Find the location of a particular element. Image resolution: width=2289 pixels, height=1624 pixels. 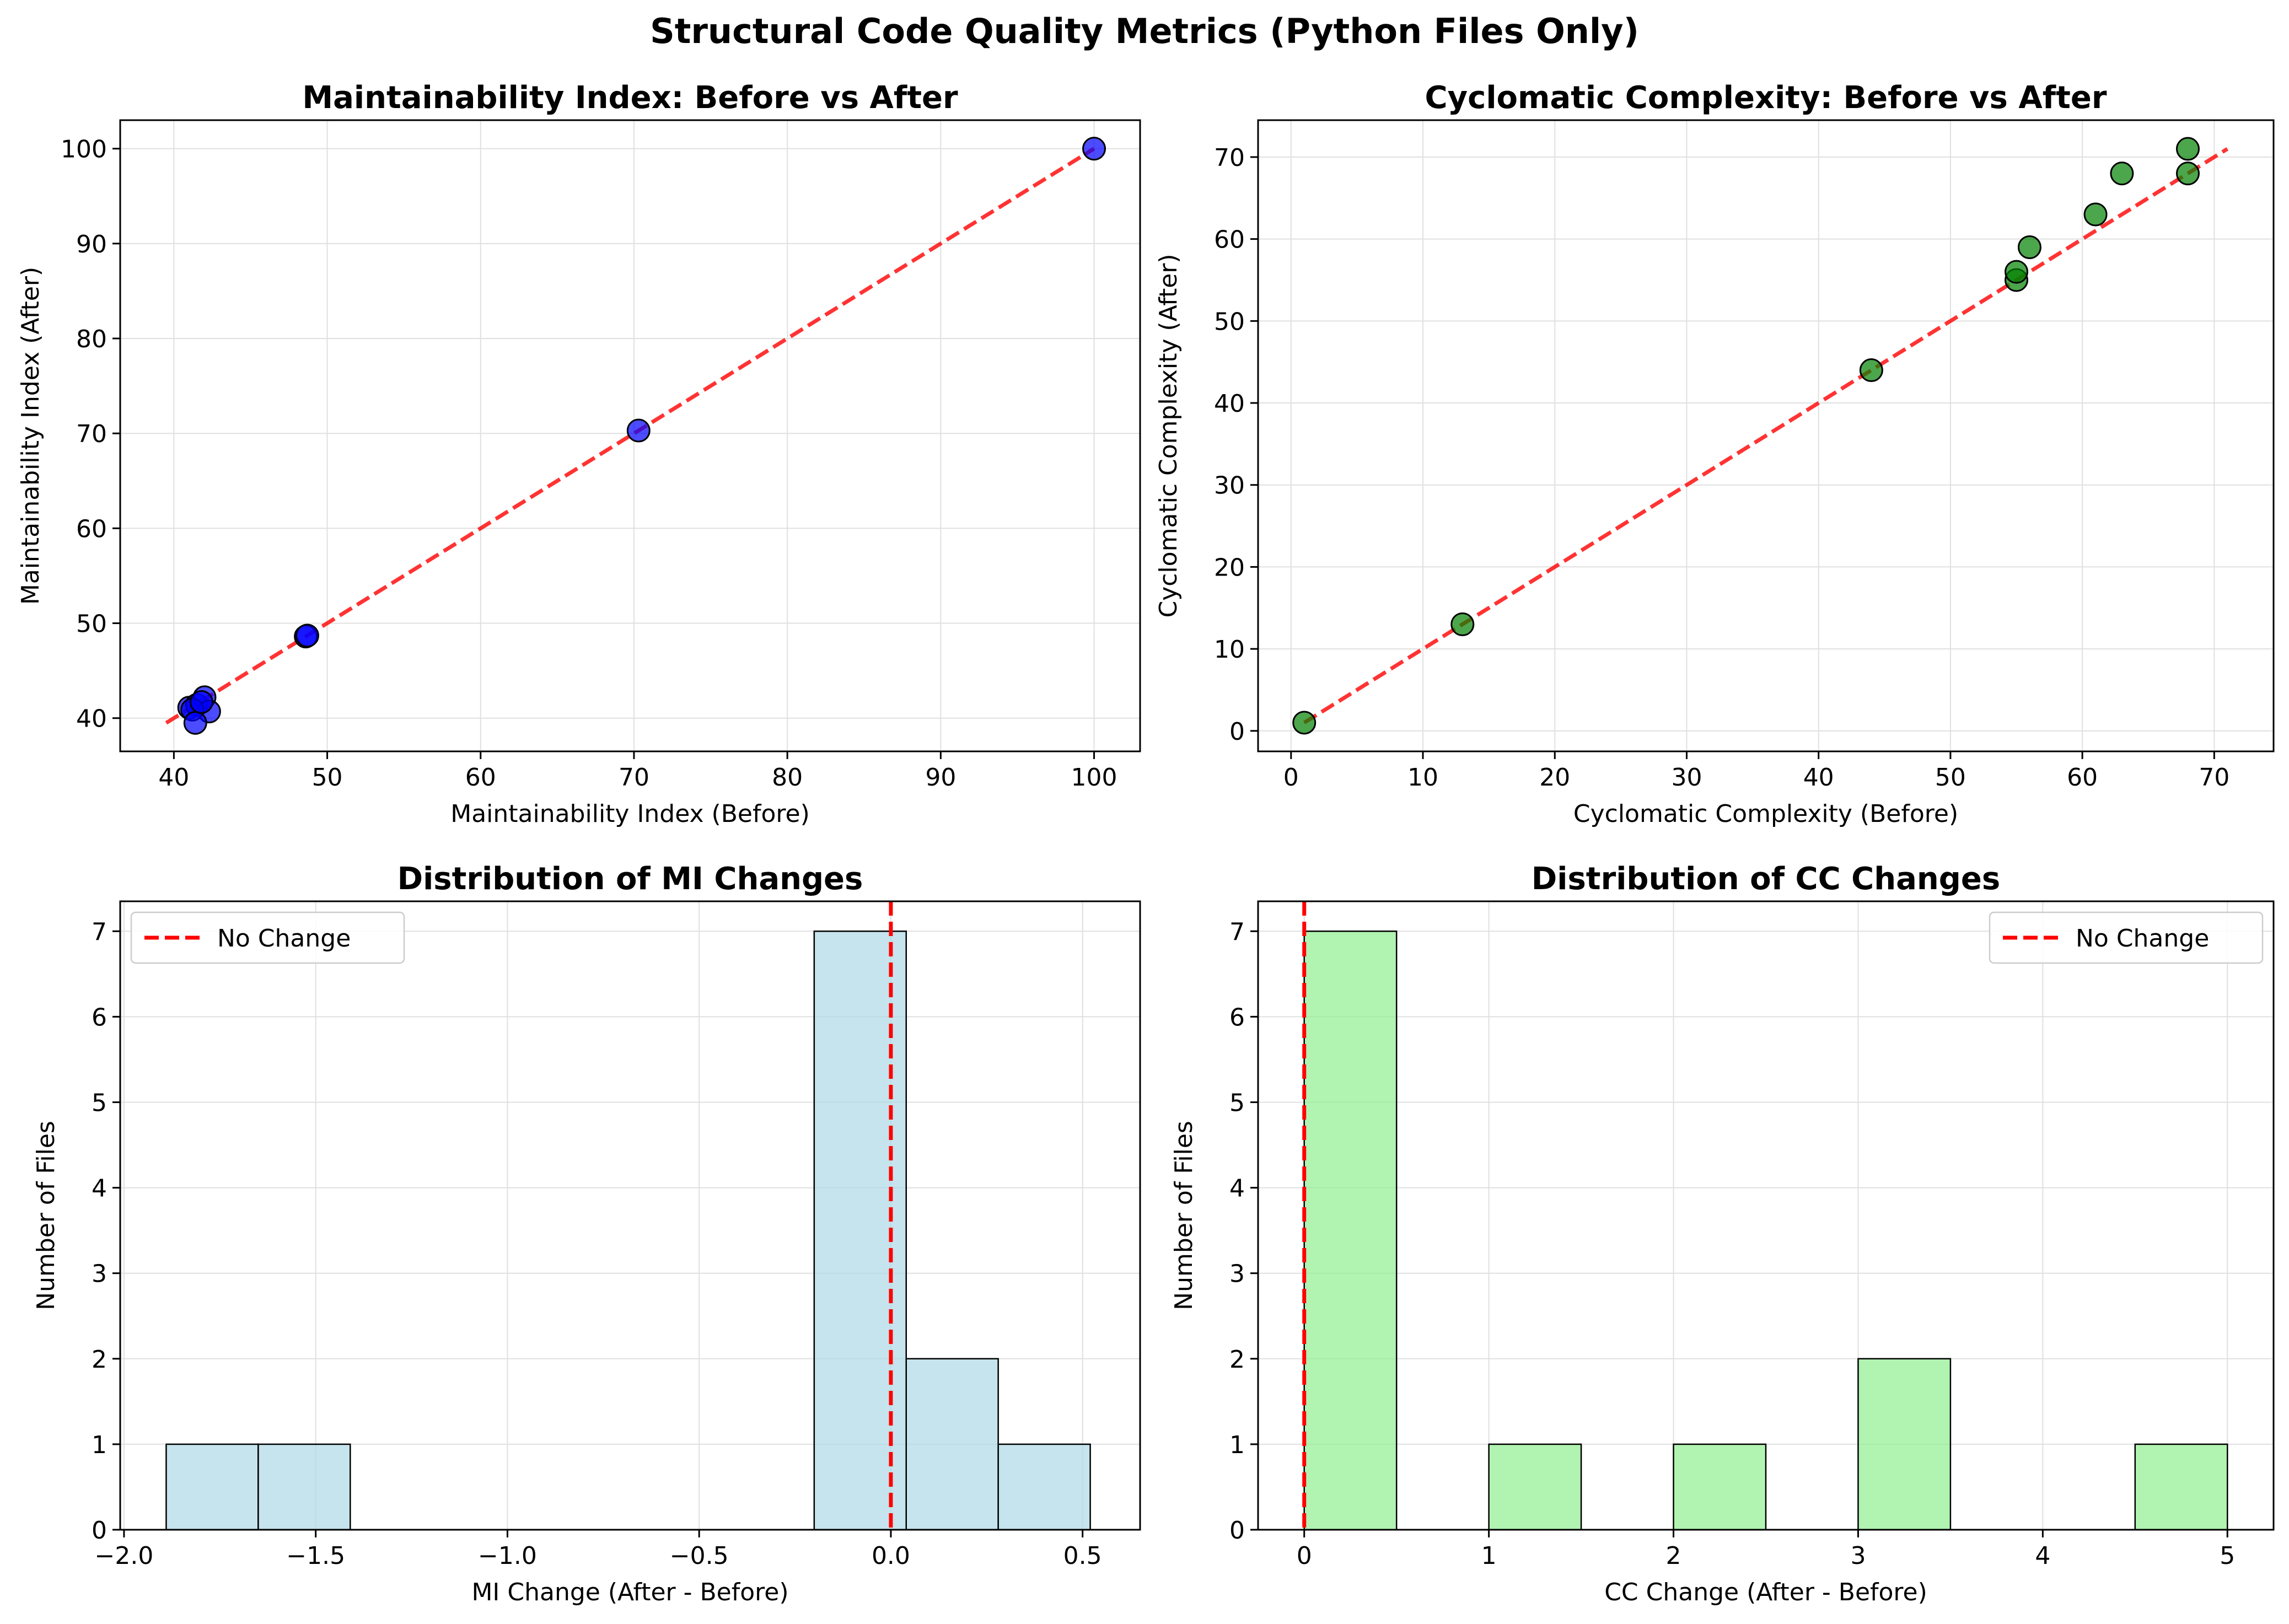

x-tick-label: 80 is located at coordinates (787, 778).